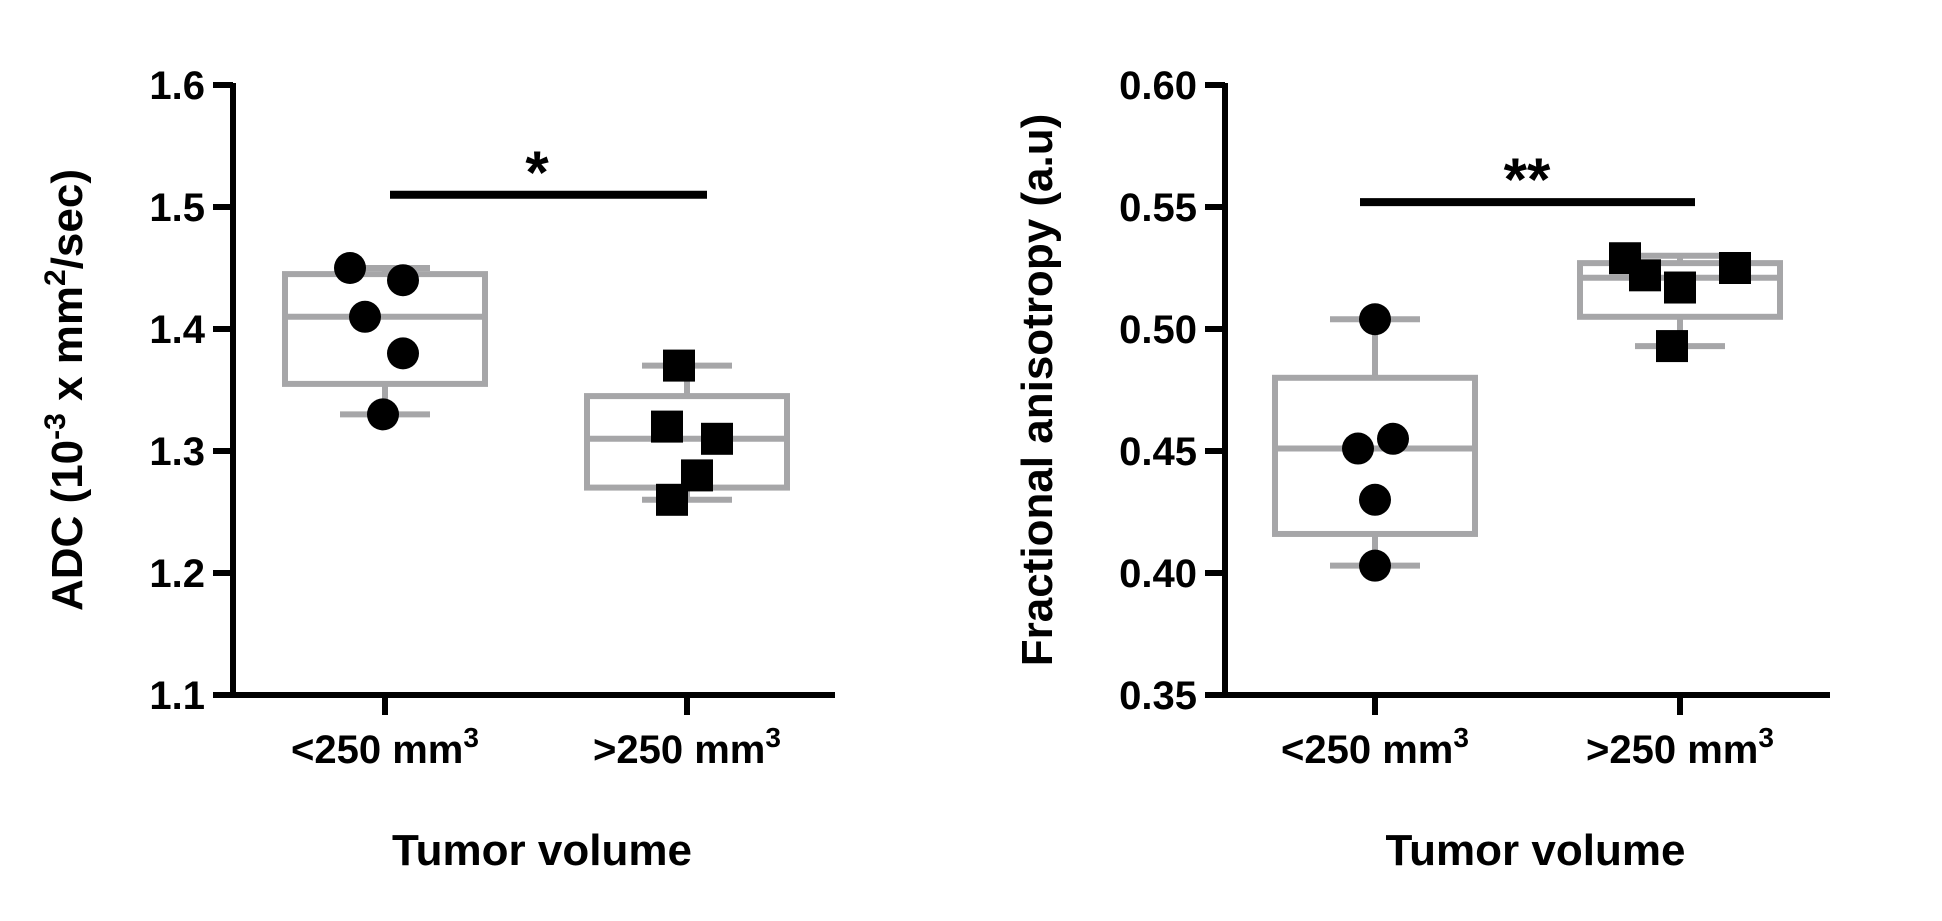  What do you see at coordinates (177, 330) in the screenshot?
I see `y-tick-label: 1.4` at bounding box center [177, 330].